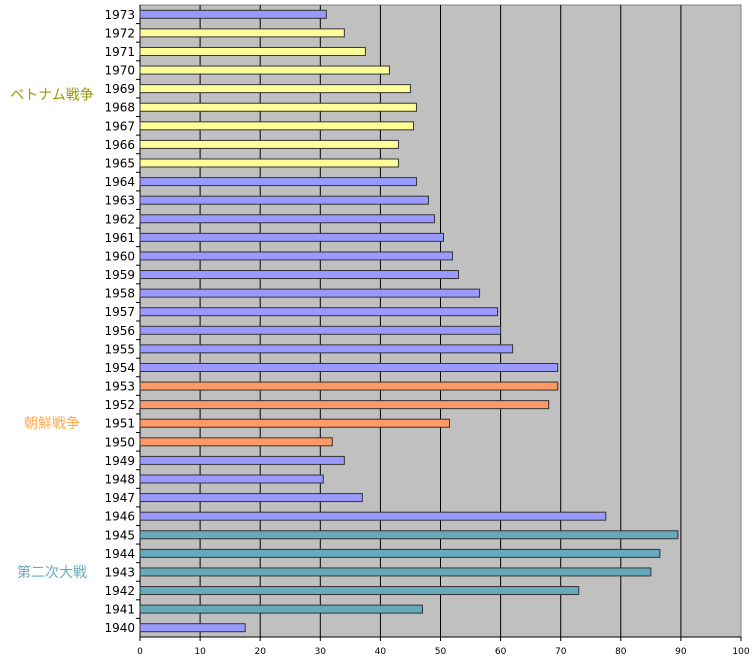  Describe the element at coordinates (119, 126) in the screenshot. I see `y-tick-label-1967: 1967` at that location.